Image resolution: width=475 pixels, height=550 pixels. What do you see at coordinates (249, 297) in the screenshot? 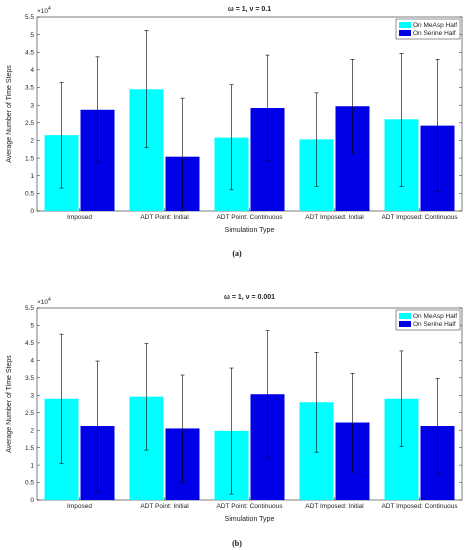
I see `chart-title: ω = 1, ν = 0.001` at bounding box center [249, 297].